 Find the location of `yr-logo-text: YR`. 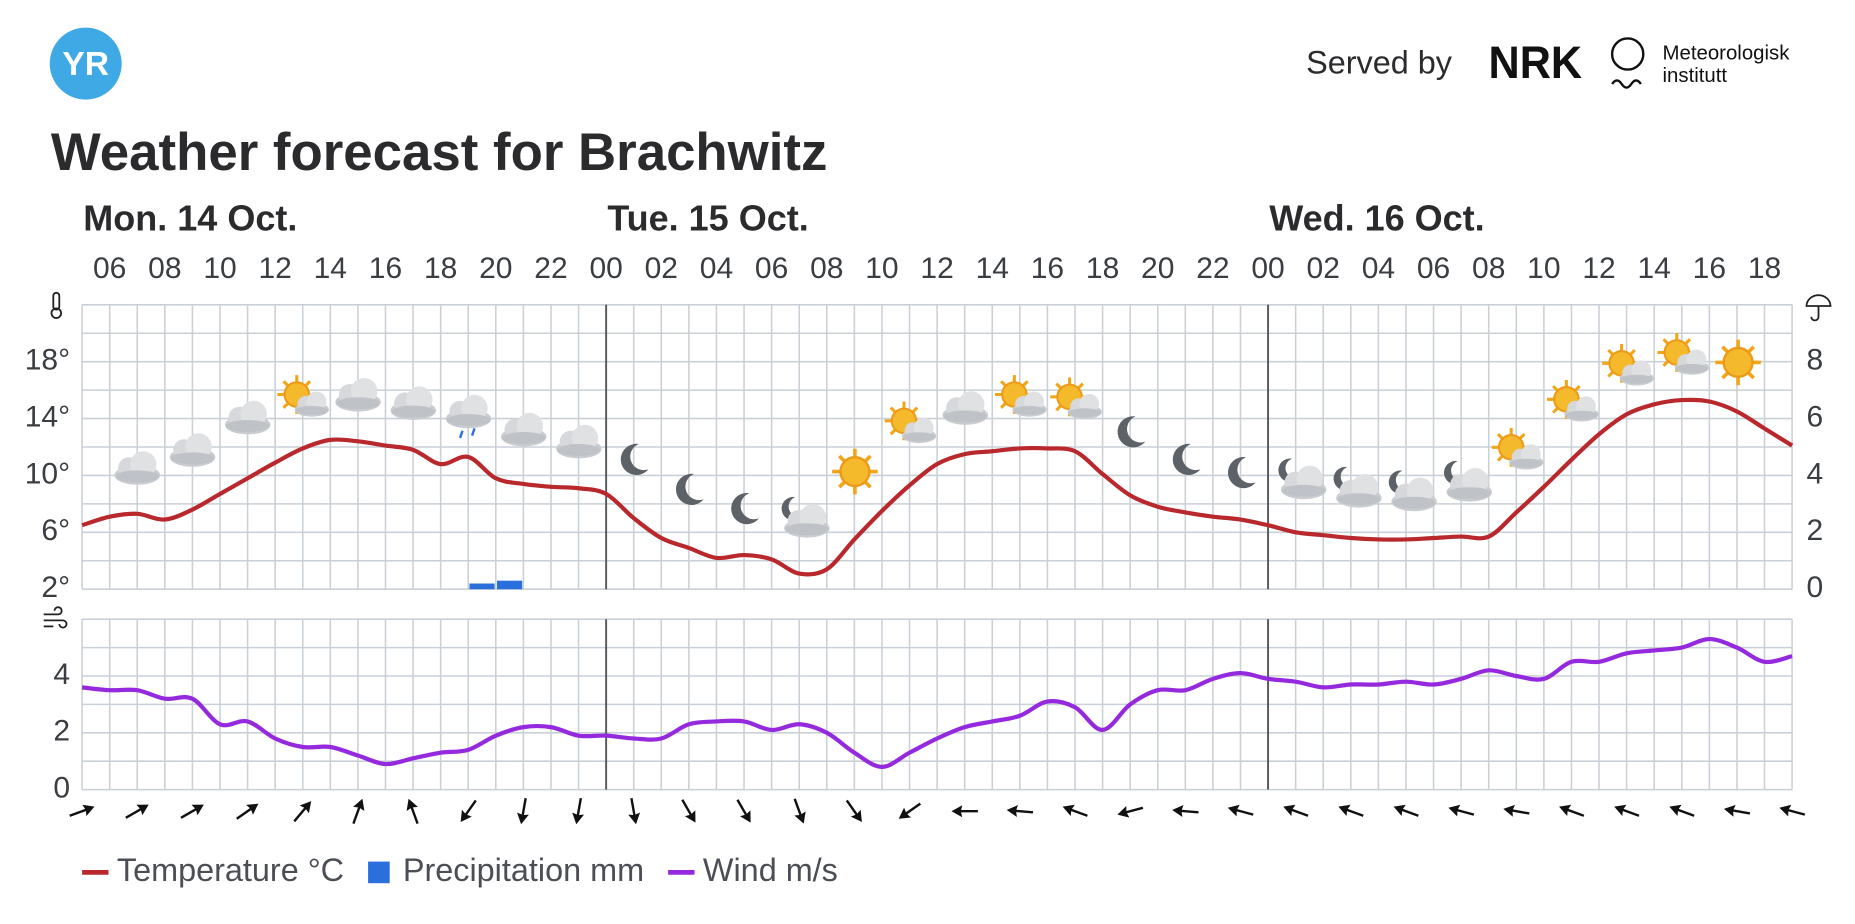

yr-logo-text: YR is located at coordinates (85, 64).